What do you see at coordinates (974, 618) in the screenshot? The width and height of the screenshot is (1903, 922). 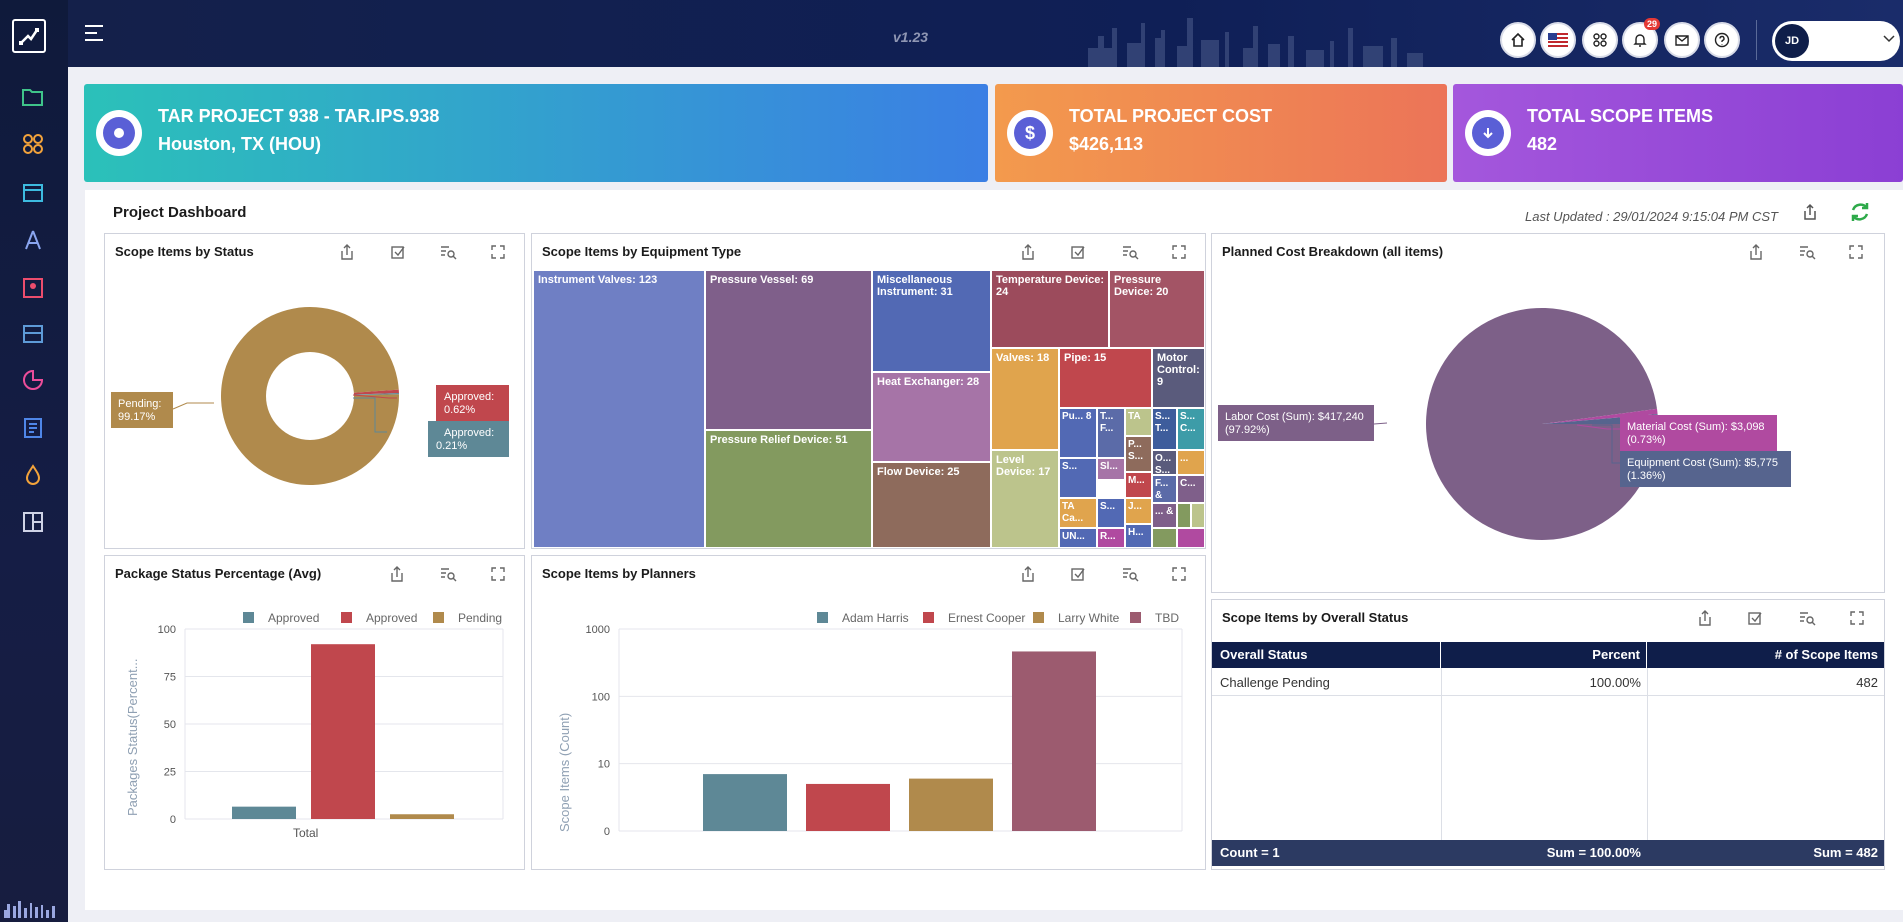 I see `legend-item: Ernest Cooper` at bounding box center [974, 618].